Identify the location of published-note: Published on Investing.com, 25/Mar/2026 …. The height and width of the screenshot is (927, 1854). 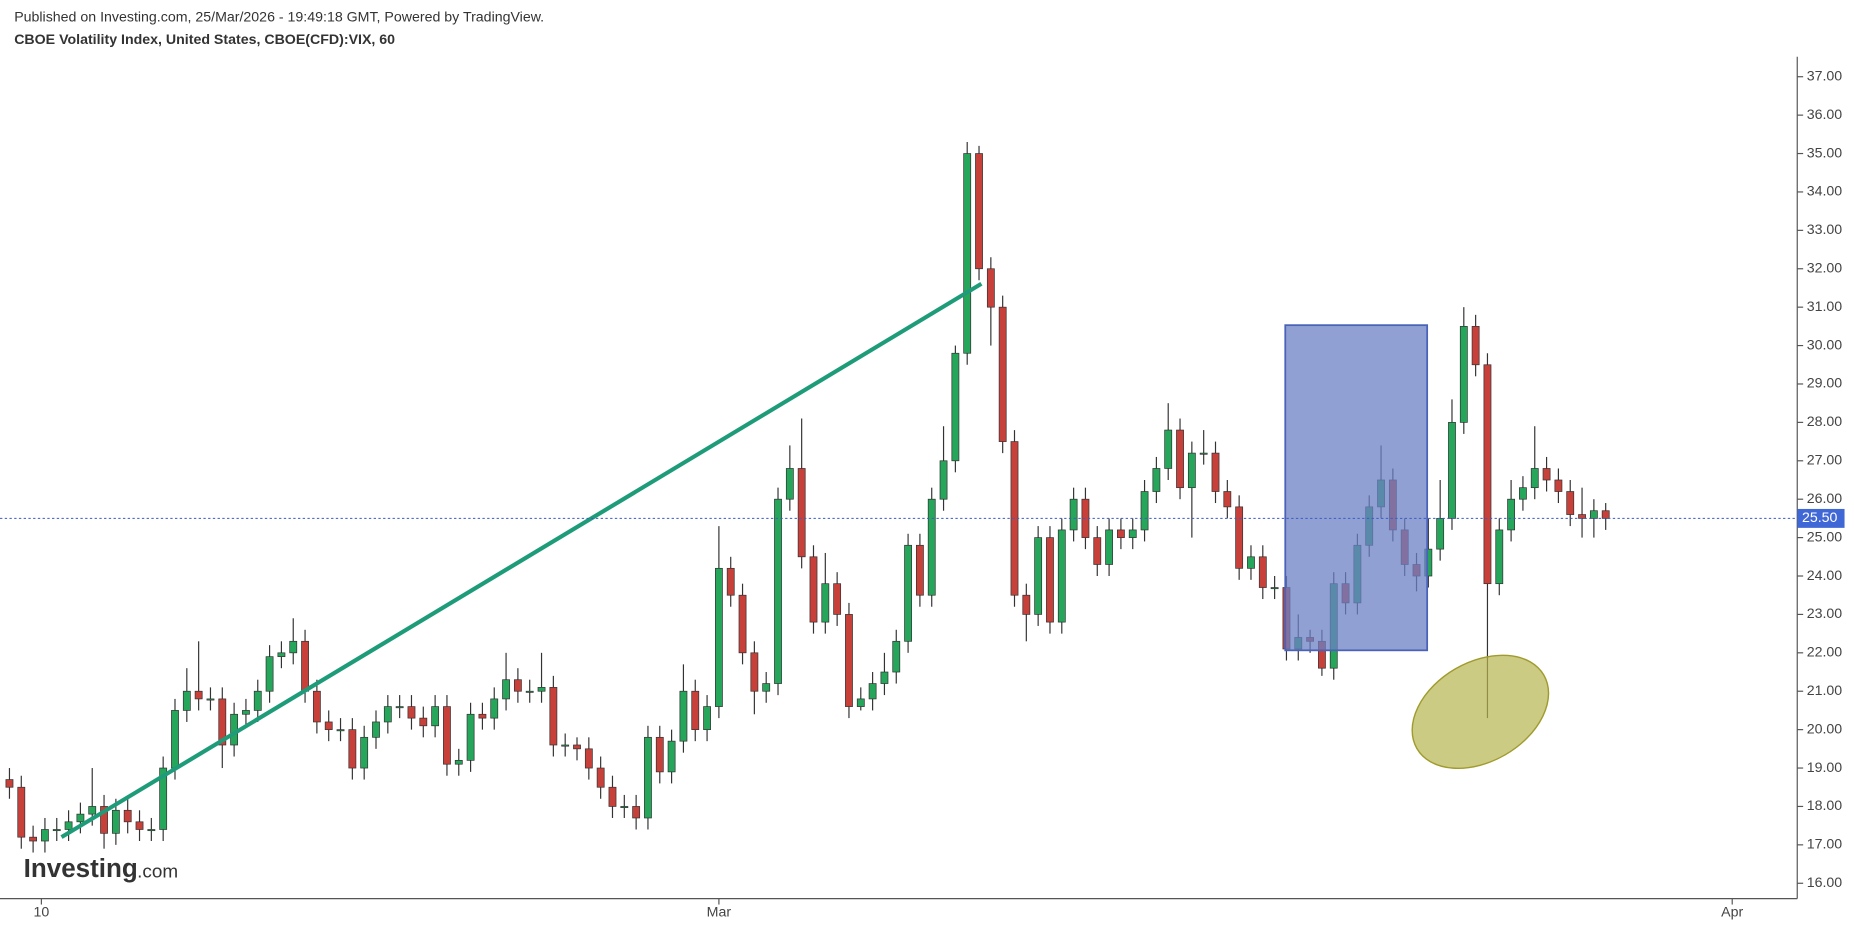
(279, 17).